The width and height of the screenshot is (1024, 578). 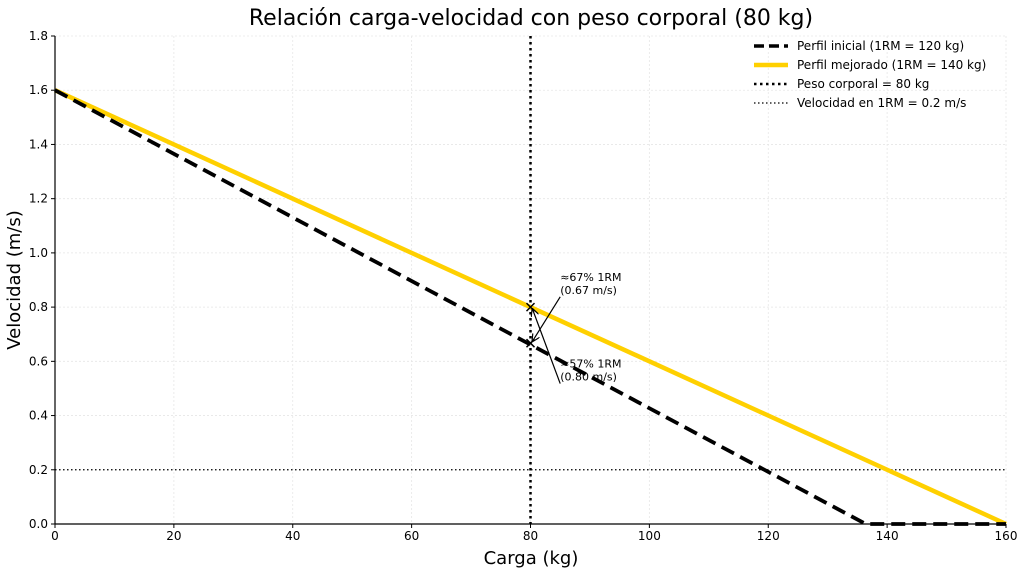 What do you see at coordinates (590, 277) in the screenshot?
I see `annotation-text: ≈67% 1RM` at bounding box center [590, 277].